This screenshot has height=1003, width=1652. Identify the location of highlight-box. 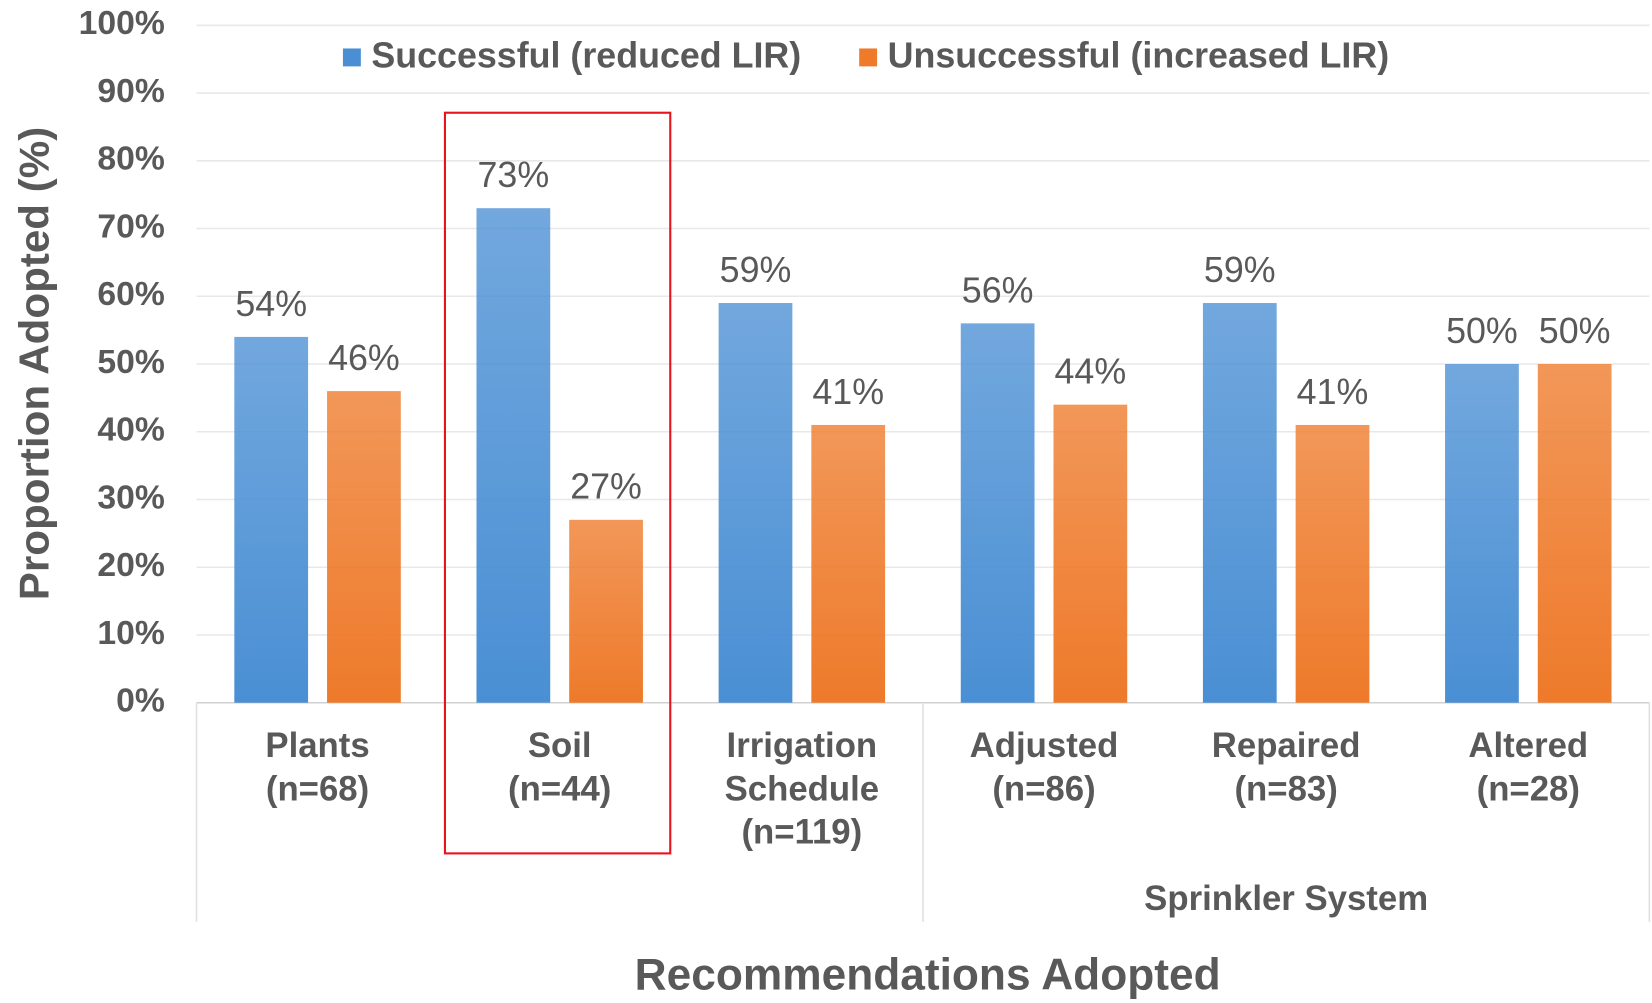
(557, 483).